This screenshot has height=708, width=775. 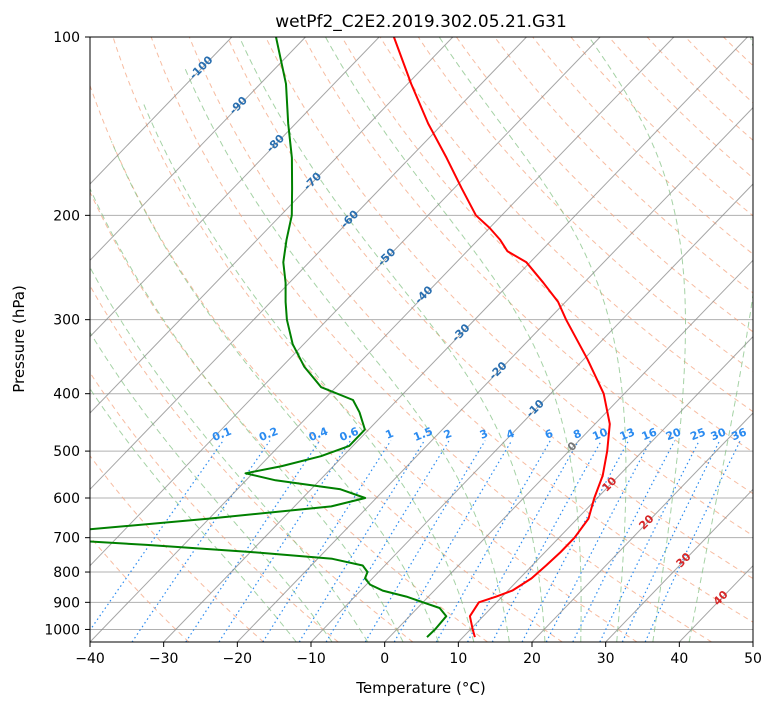 I want to click on y-tick-label: 200, so click(x=66, y=216).